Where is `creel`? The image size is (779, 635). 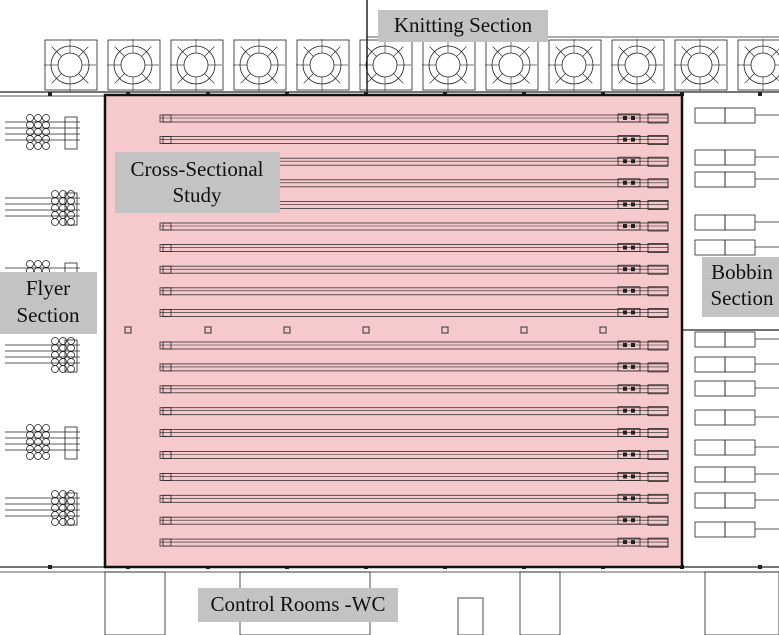
creel is located at coordinates (71, 443).